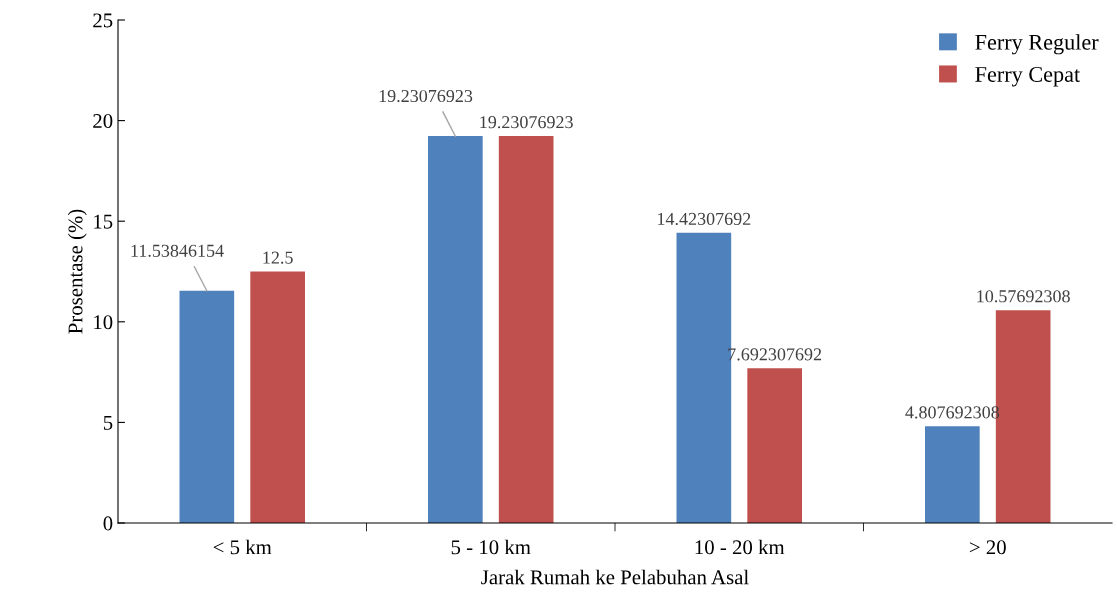 The image size is (1117, 602). I want to click on x-tick-label: < 5 km, so click(242, 547).